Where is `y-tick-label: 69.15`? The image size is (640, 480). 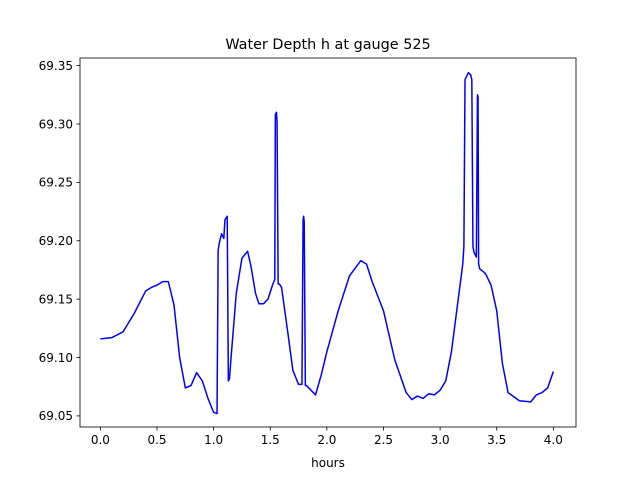
y-tick-label: 69.15 is located at coordinates (56, 299).